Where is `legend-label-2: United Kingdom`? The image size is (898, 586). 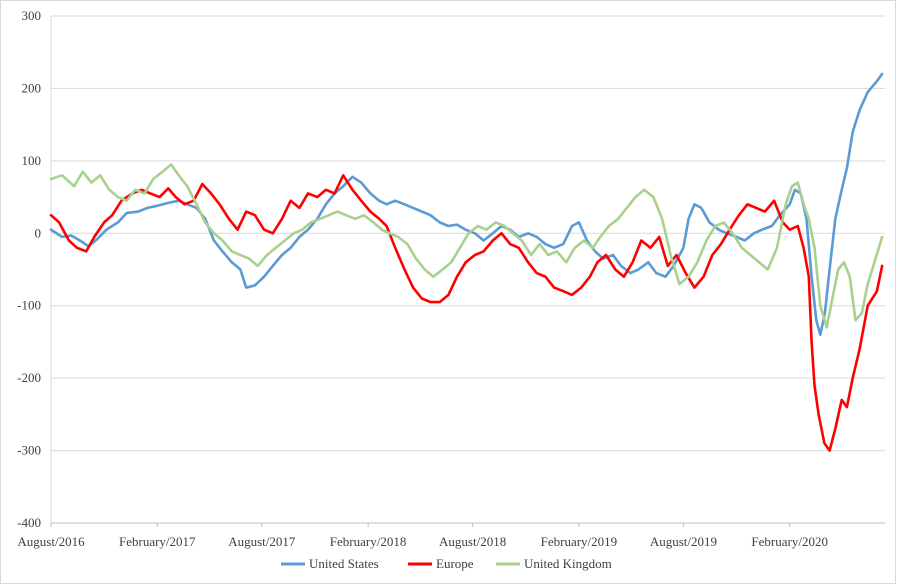 legend-label-2: United Kingdom is located at coordinates (568, 563).